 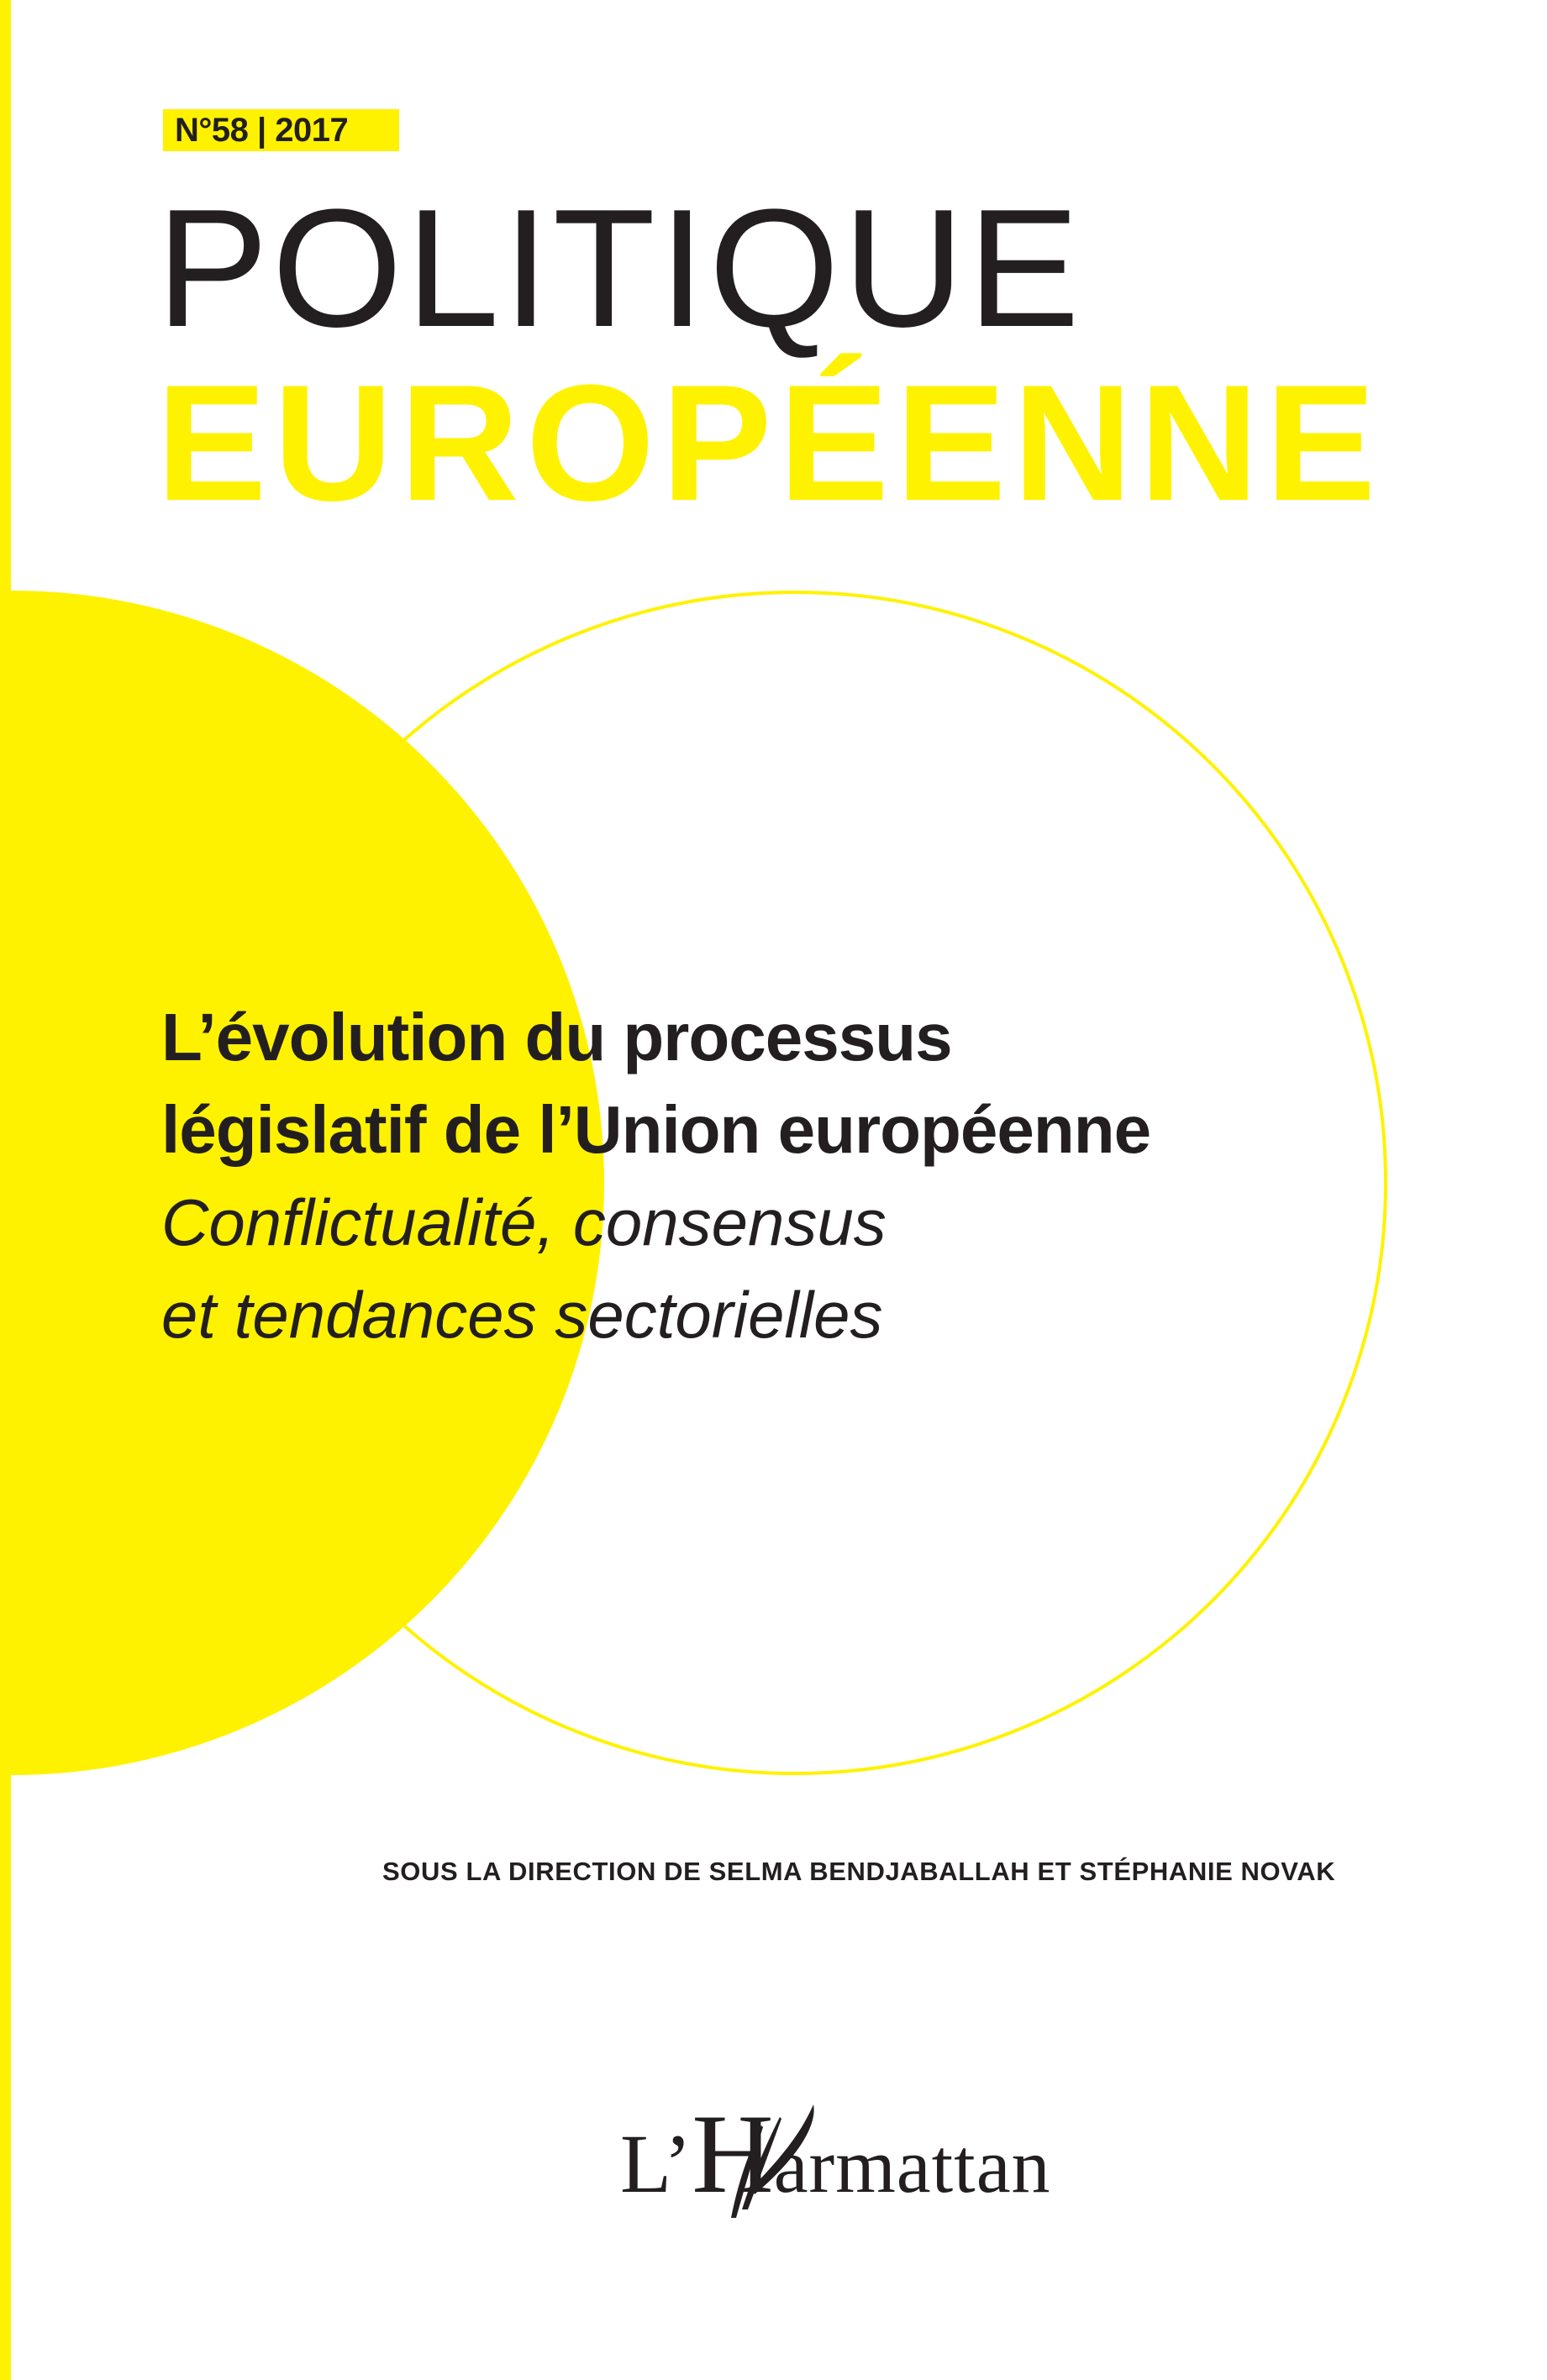 I want to click on publisher-name: L’Harmattan, so click(x=835, y=2154).